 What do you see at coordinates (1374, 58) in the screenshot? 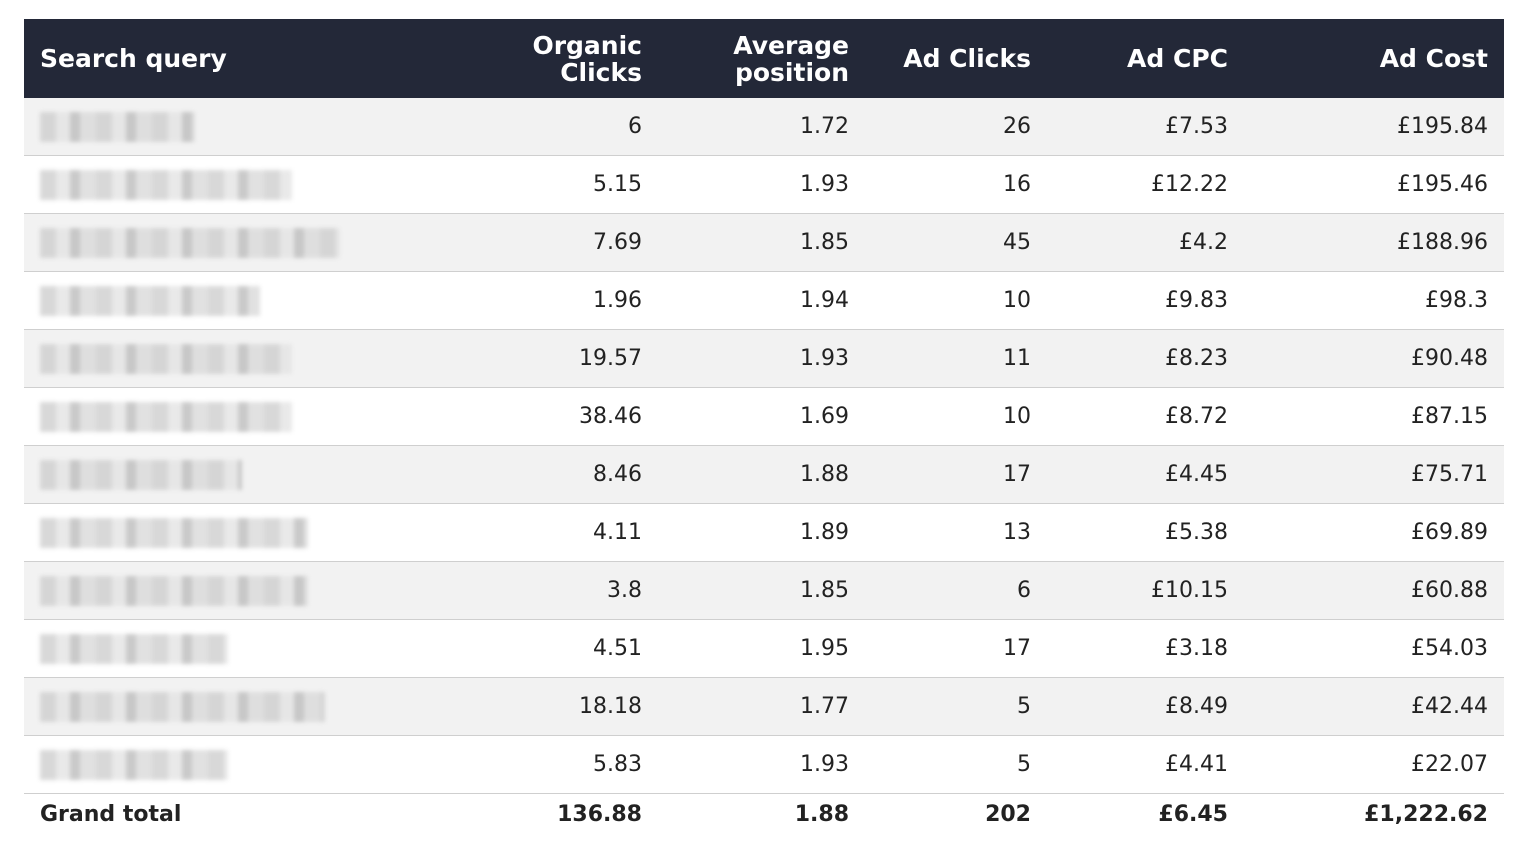
I see `column-header: Ad Cost` at bounding box center [1374, 58].